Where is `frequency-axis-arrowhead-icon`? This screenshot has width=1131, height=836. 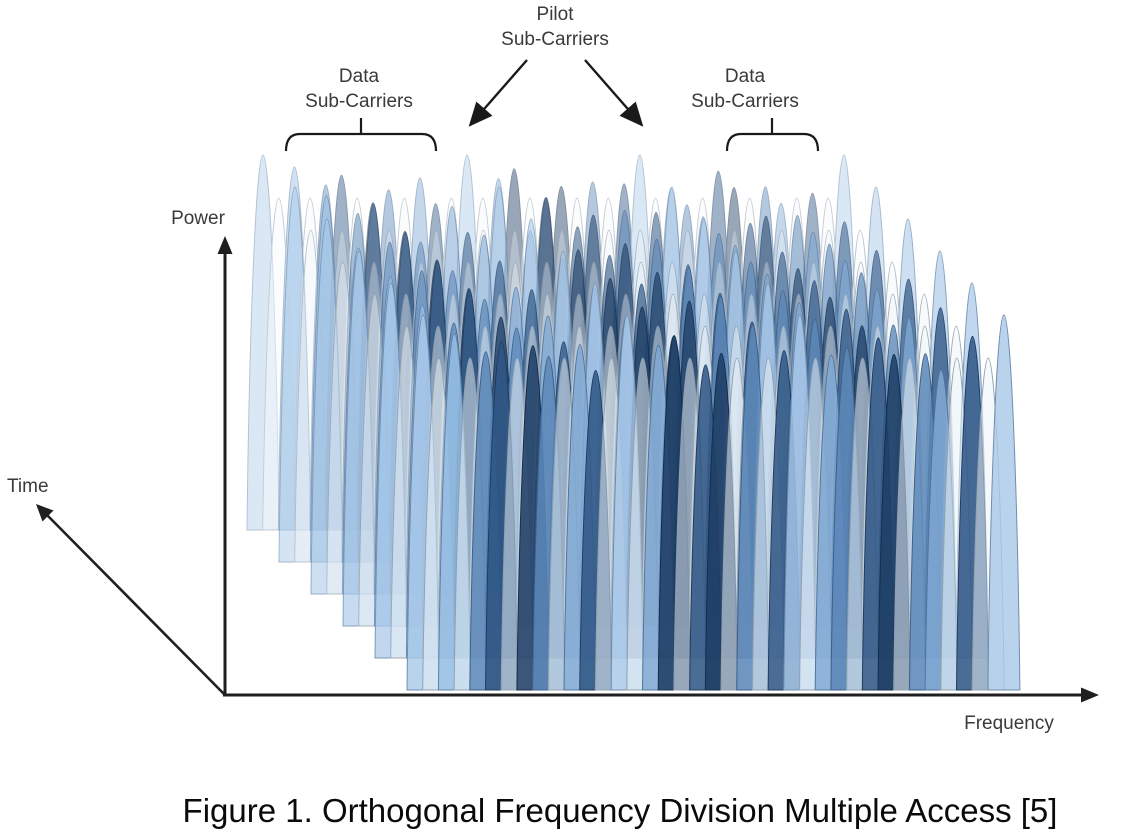
frequency-axis-arrowhead-icon is located at coordinates (1090, 695).